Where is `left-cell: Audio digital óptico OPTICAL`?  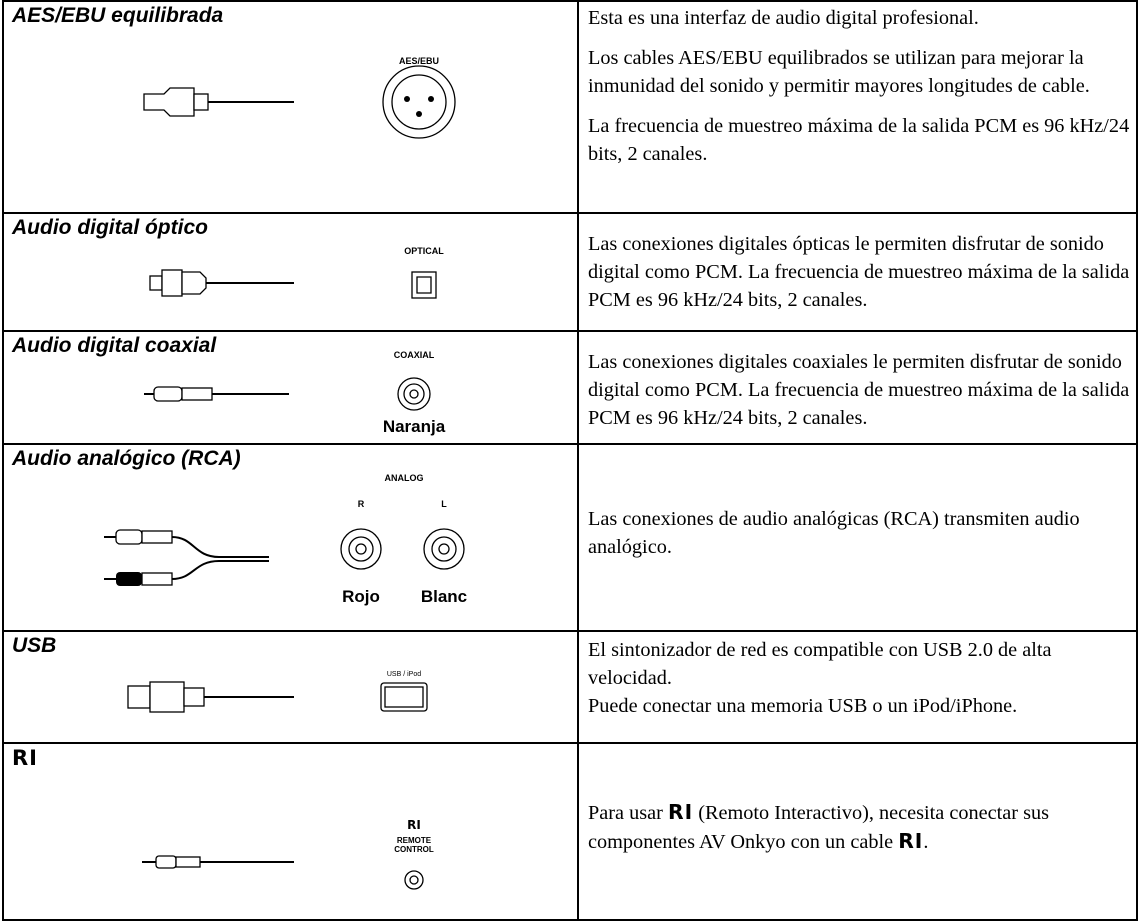
left-cell: Audio digital óptico OPTICAL is located at coordinates (291, 272).